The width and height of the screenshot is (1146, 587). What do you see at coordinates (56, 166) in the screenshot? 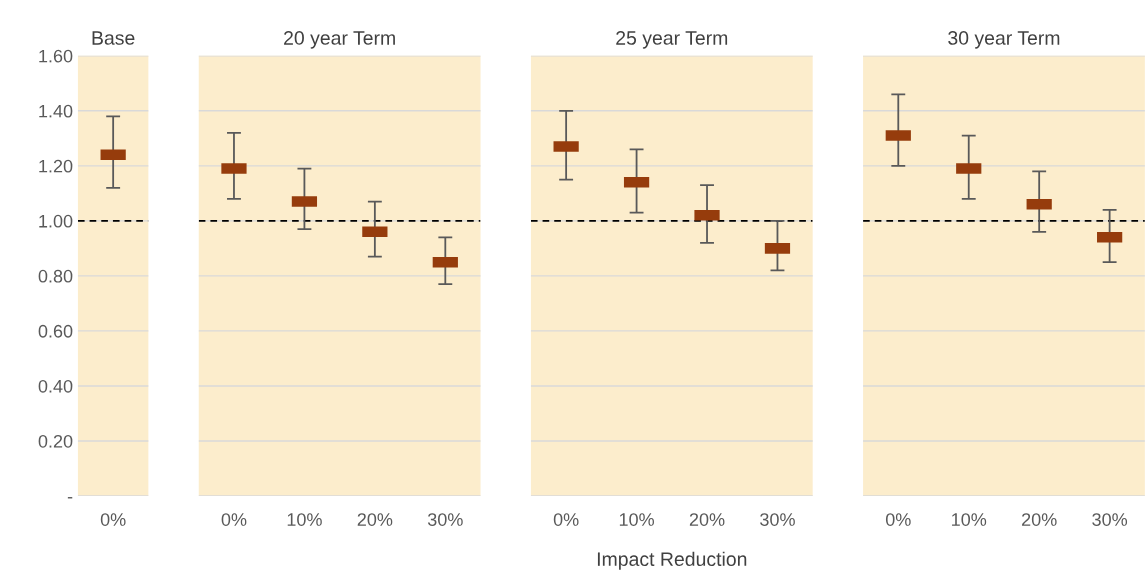
I see `y-tick-label: 1.20` at bounding box center [56, 166].